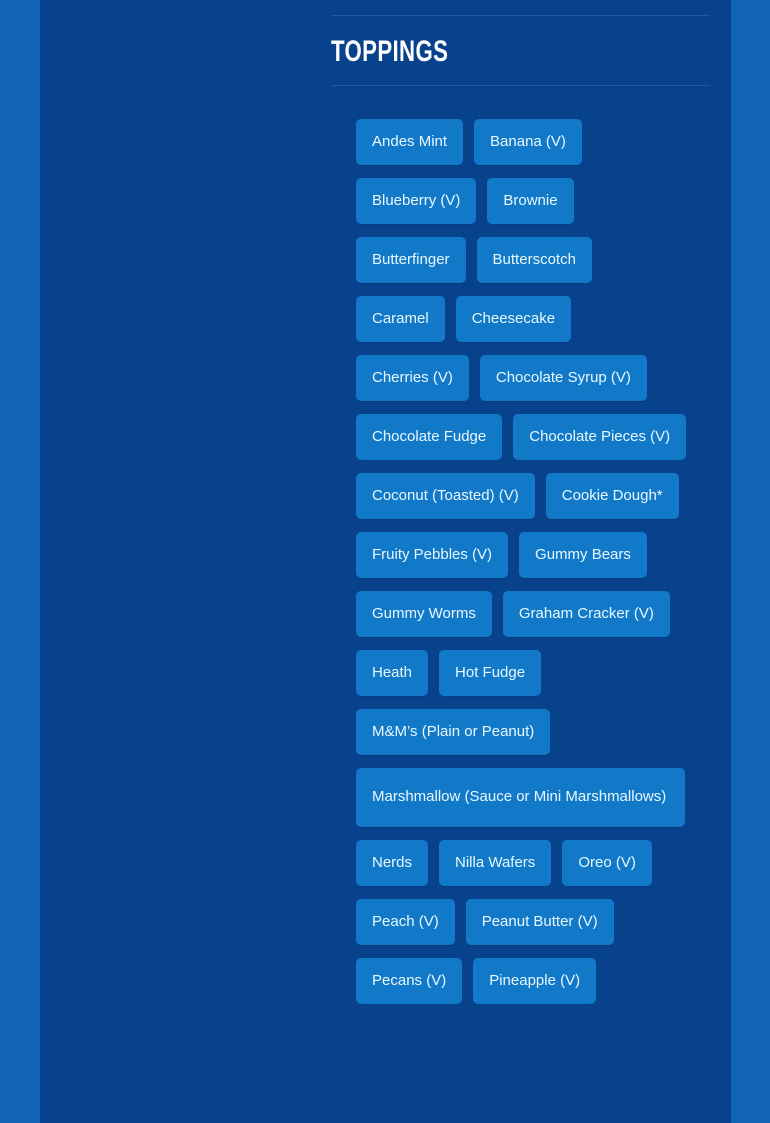  I want to click on topping-tag: Cheesecake, so click(513, 319).